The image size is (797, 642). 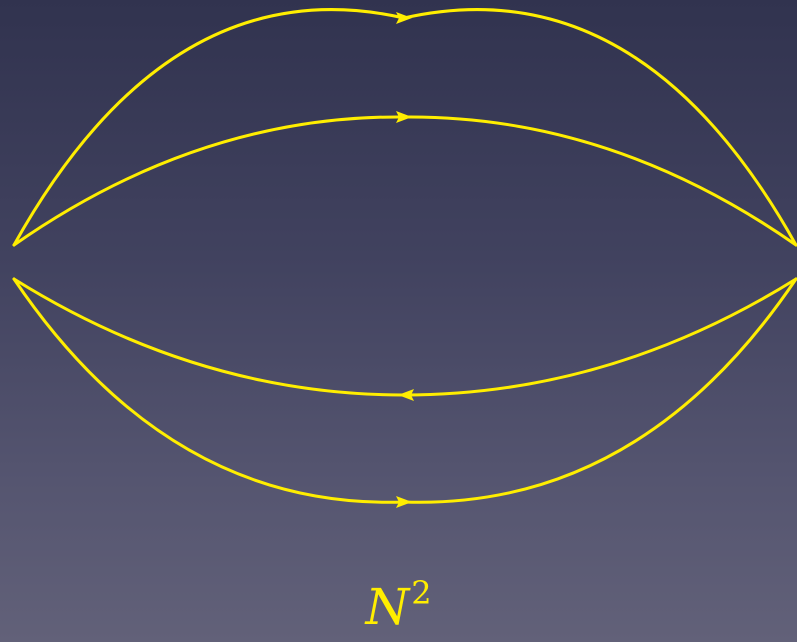 I want to click on diagram-label: N2, so click(x=398, y=607).